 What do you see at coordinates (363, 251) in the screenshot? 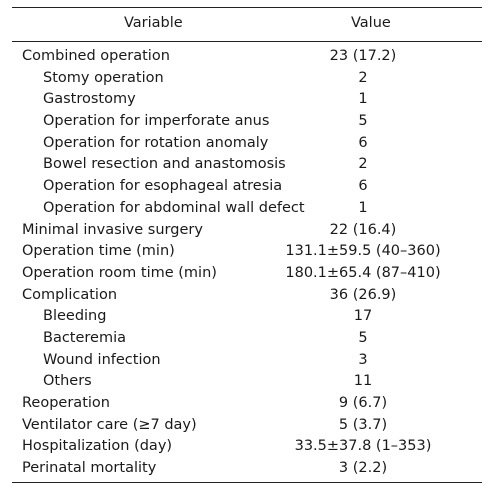
I see `value-cell: 131.1±59.5 (40–360)` at bounding box center [363, 251].